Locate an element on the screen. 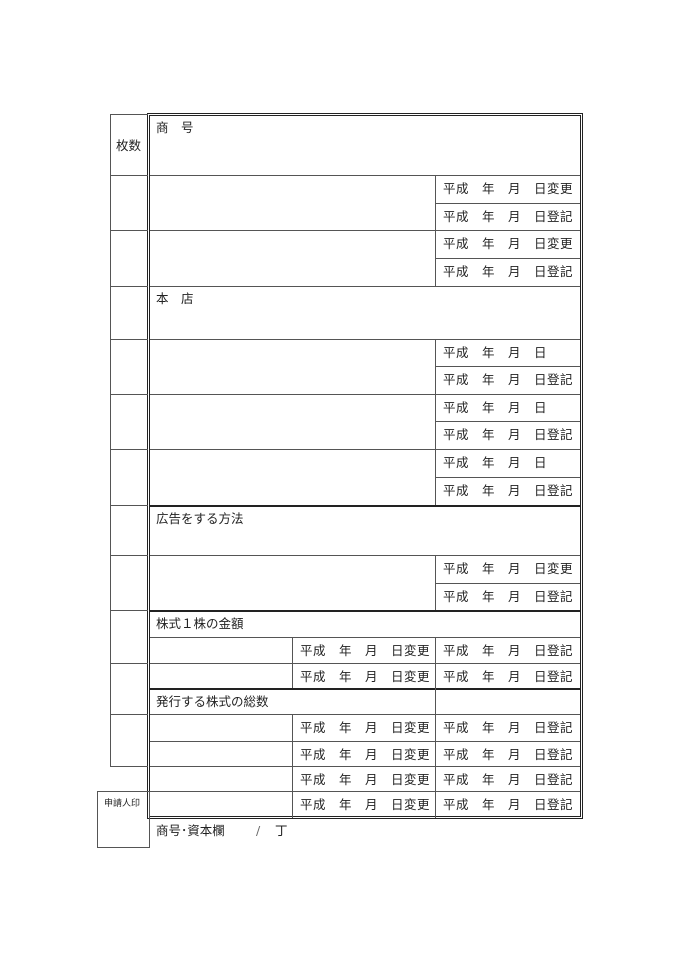 The height and width of the screenshot is (962, 680). section-share-value: 株式１株の金額 is located at coordinates (200, 623).